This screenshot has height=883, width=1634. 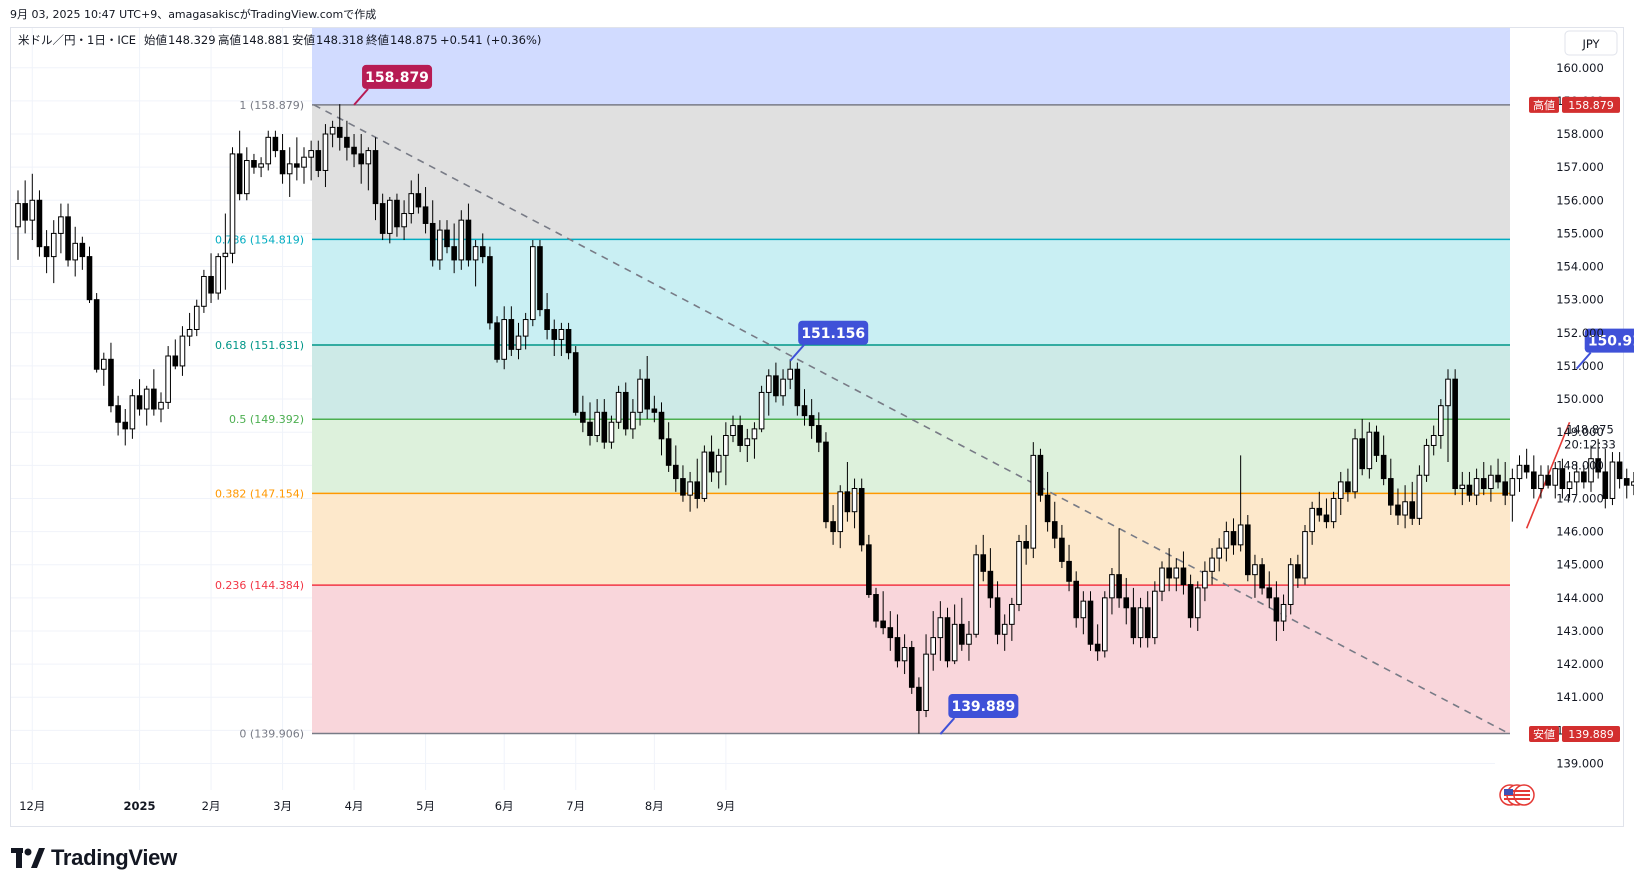 I want to click on callout-text: 158.879, so click(x=397, y=78).